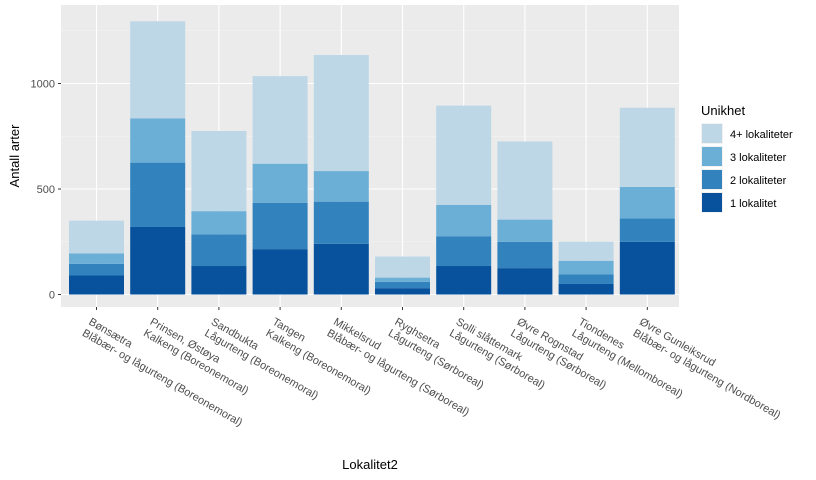 This screenshot has height=480, width=816. Describe the element at coordinates (14, 156) in the screenshot. I see `y-axis-title: Antall arter` at that location.